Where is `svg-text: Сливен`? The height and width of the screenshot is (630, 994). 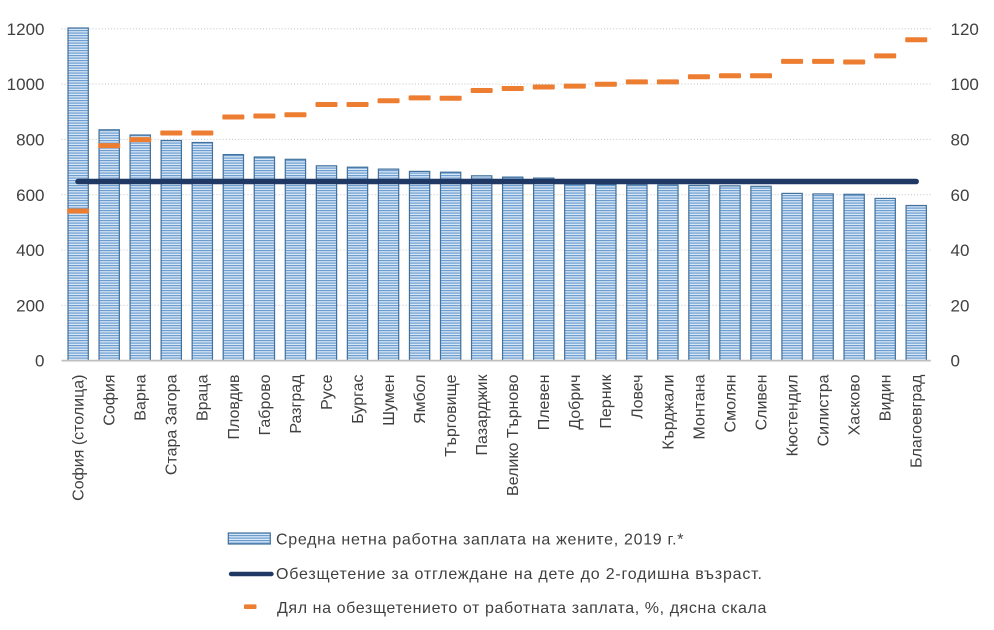 svg-text: Сливен is located at coordinates (761, 403).